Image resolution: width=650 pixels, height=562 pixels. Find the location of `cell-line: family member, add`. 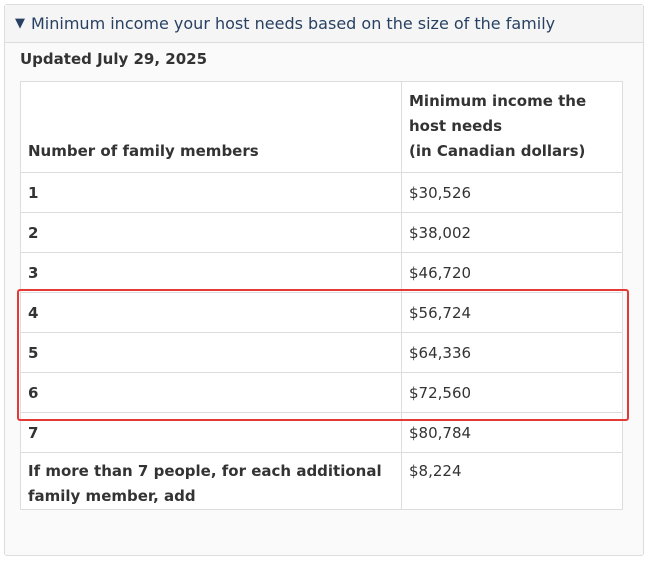

cell-line: family member, add is located at coordinates (112, 496).